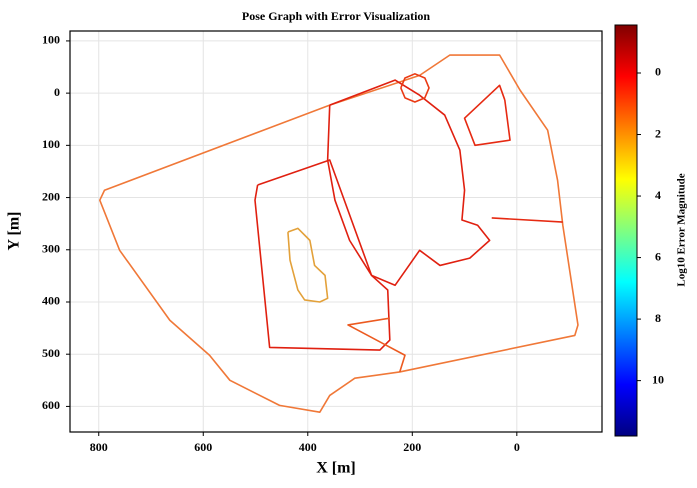  Describe the element at coordinates (336, 16) in the screenshot. I see `chart-title: Pose Graph with Error Visualization` at that location.